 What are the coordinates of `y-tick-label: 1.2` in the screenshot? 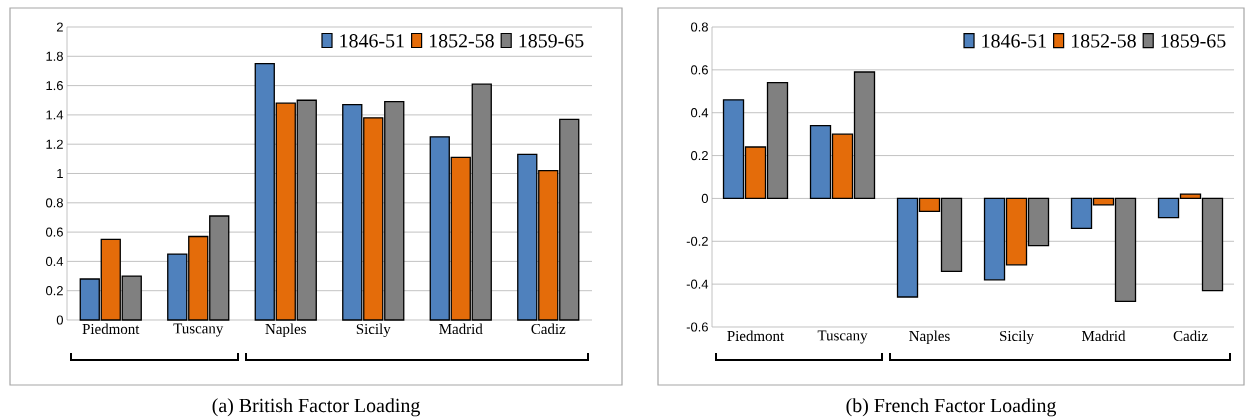 It's located at (54, 144).